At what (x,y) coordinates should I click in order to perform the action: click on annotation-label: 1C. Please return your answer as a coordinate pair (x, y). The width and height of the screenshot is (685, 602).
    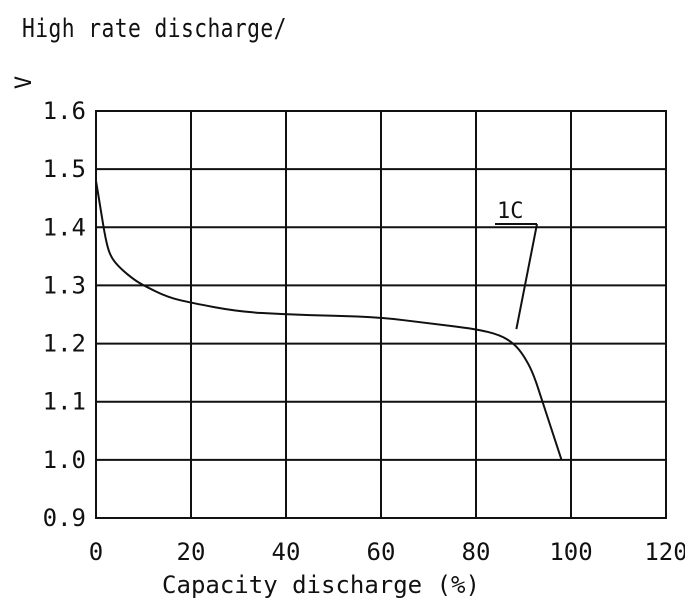
    Looking at the image, I should click on (510, 211).